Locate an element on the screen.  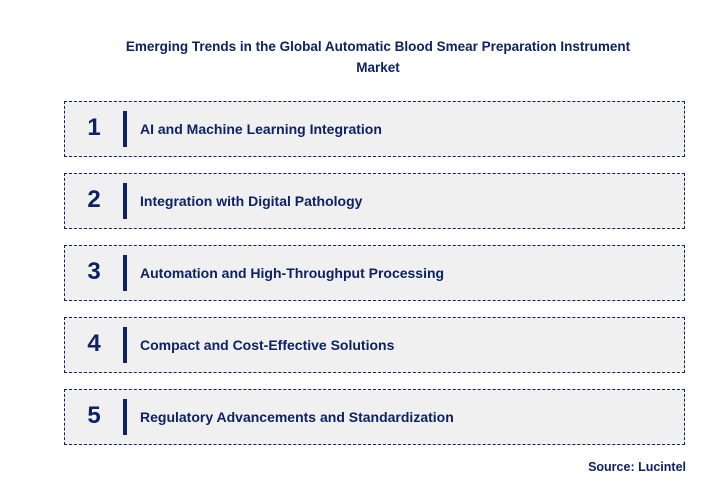
list-item: 1 AI and Machine Learning Integration is located at coordinates (374, 129).